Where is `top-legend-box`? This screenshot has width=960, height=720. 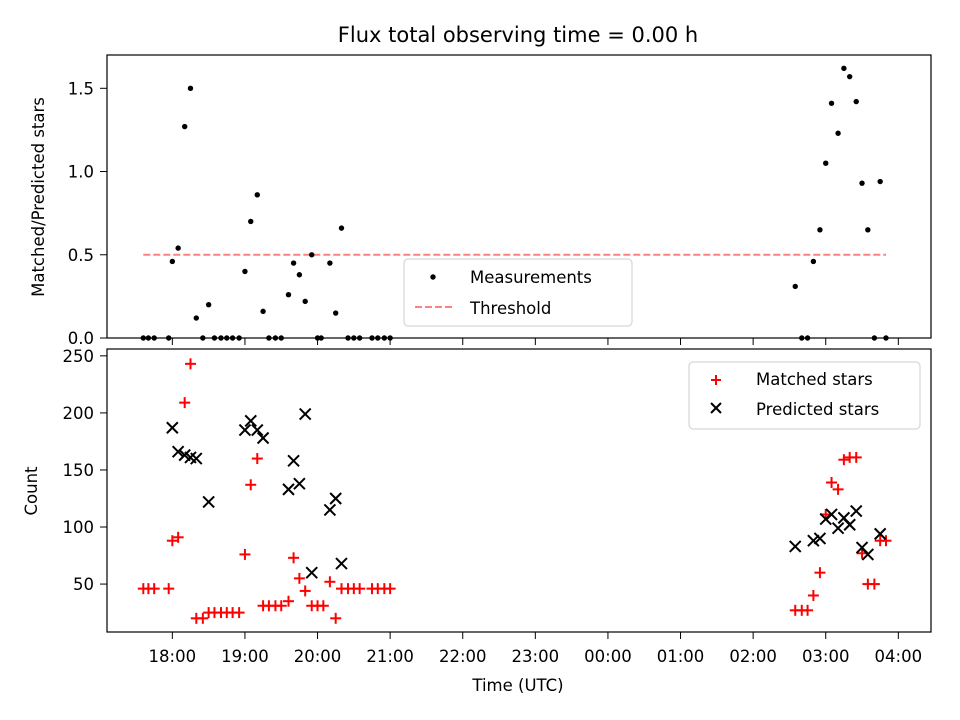 top-legend-box is located at coordinates (518, 292).